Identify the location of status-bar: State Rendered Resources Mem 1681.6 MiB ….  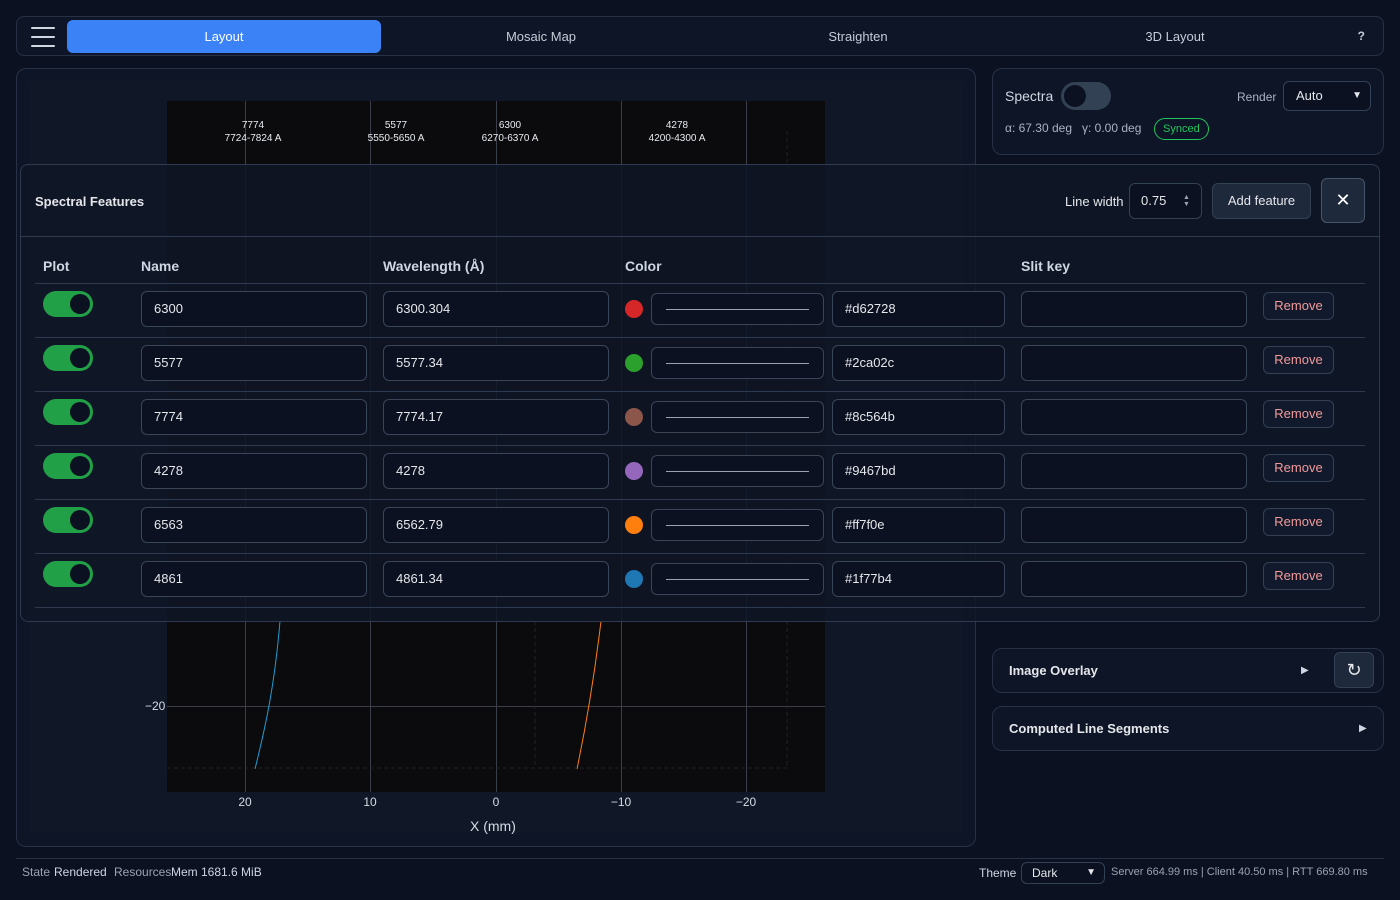
(700, 872).